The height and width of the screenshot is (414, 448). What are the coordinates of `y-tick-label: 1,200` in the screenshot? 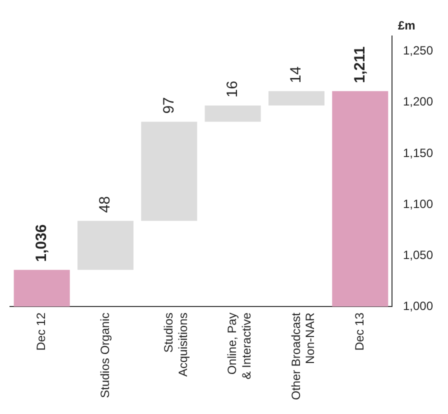 It's located at (418, 101).